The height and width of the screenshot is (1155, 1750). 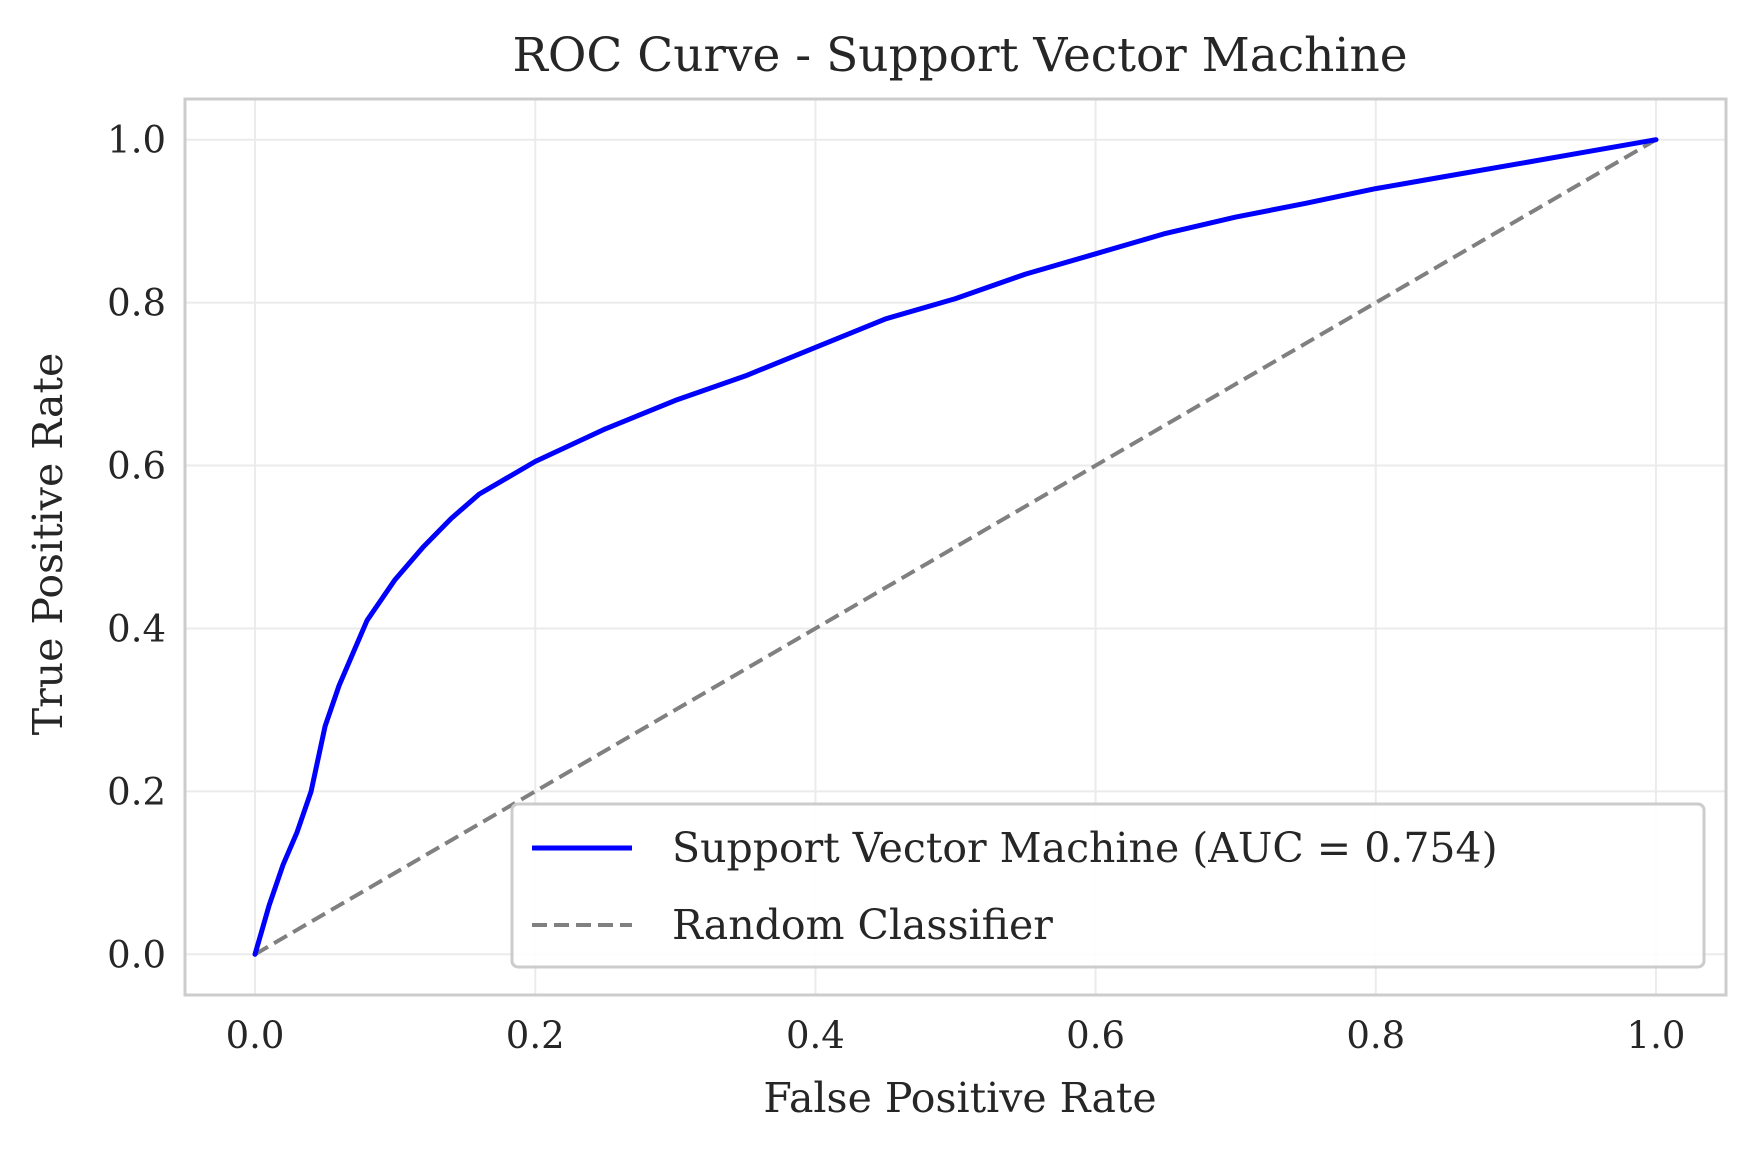 What do you see at coordinates (1085, 848) in the screenshot?
I see `legend-label: Support Vector Machine (AUC = 0.754)` at bounding box center [1085, 848].